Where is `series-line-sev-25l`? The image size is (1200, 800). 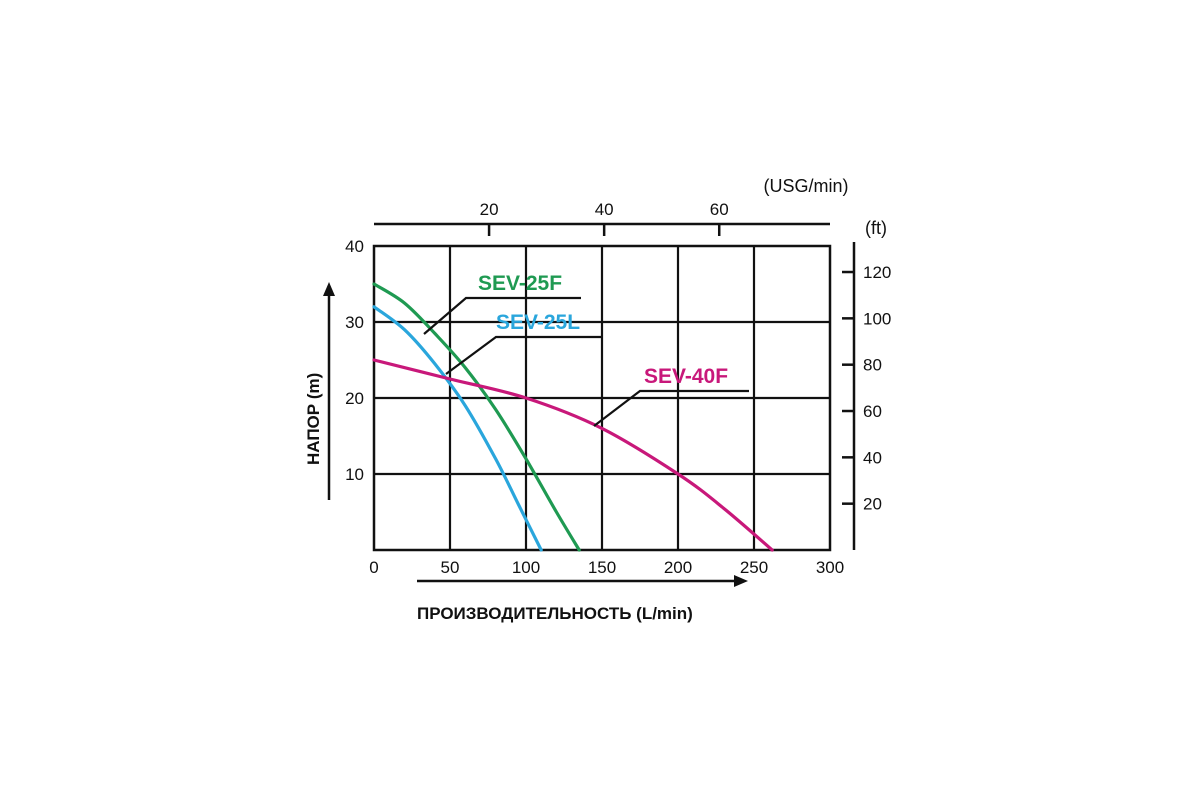
series-line-sev-25l is located at coordinates (457, 428).